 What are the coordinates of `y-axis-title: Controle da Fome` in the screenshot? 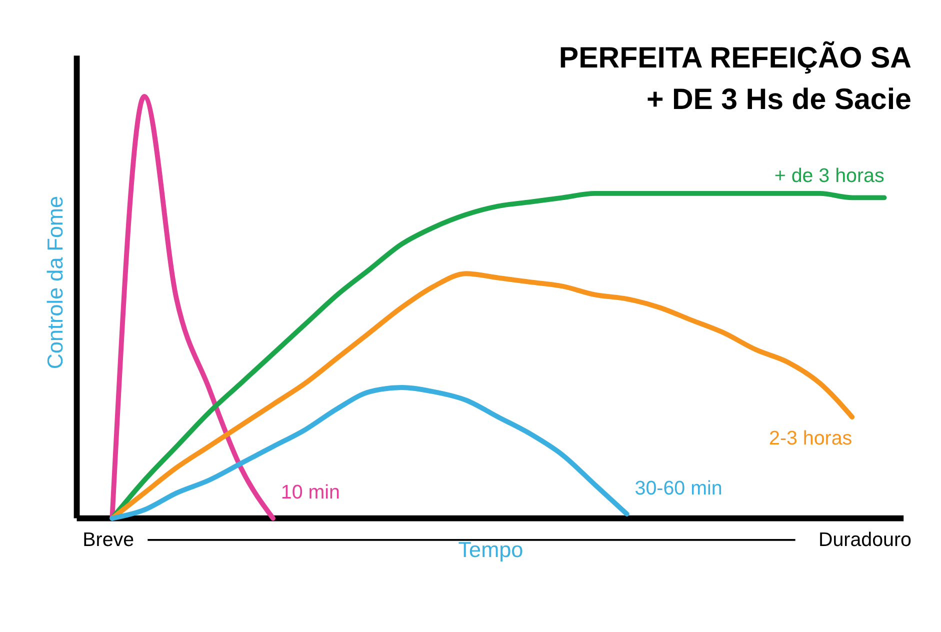 It's located at (55, 283).